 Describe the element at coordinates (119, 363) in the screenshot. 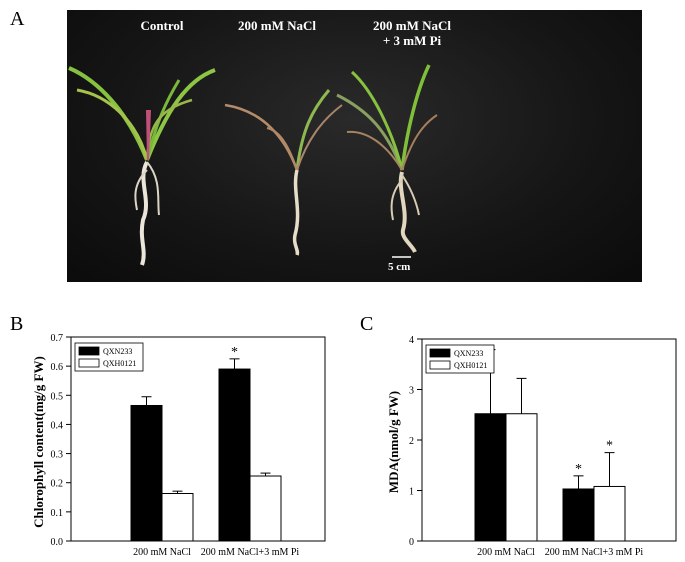

I see `chart-b-legend-label-qxh0121: QXH0121` at that location.